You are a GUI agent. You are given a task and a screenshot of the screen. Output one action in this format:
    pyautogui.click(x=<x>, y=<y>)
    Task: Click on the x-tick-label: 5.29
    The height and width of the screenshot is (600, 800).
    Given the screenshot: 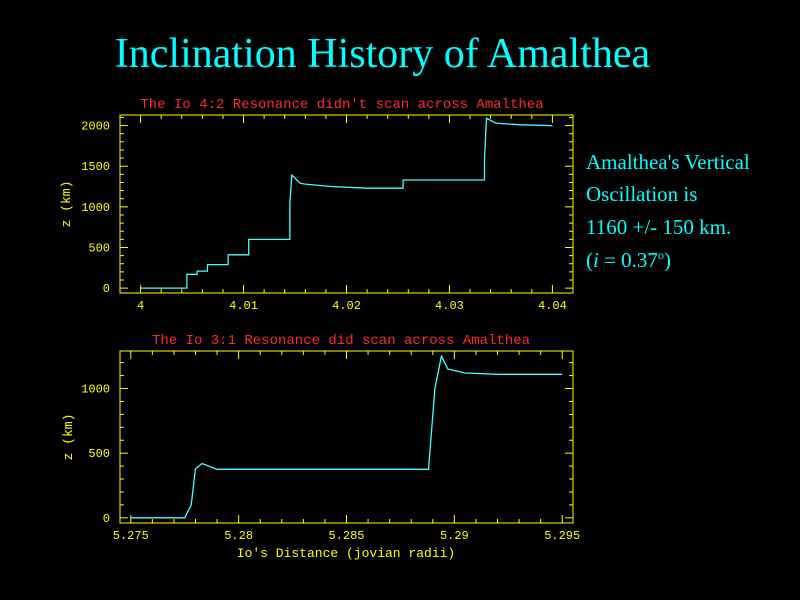 What is the action you would take?
    pyautogui.click(x=454, y=536)
    